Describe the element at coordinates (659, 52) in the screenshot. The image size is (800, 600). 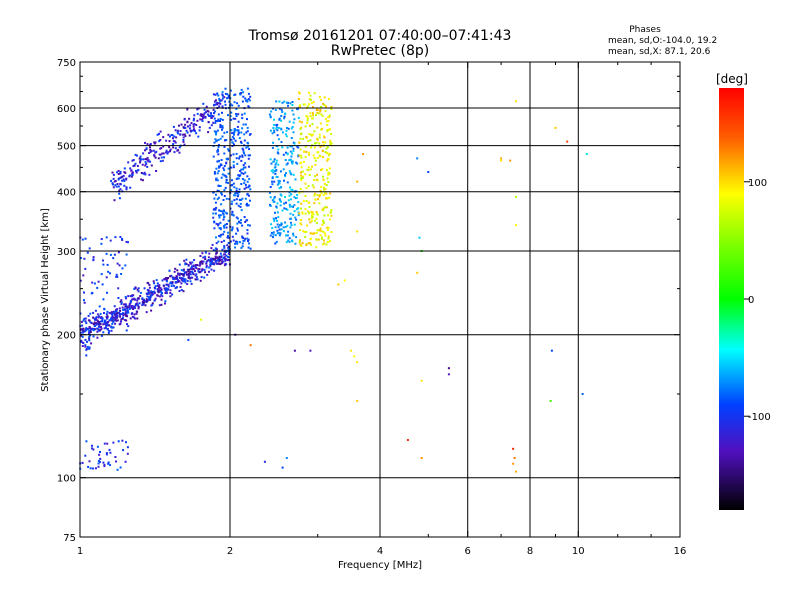
I see `phases-x-stats: mean, sd,X: 87.1, 20.6` at that location.